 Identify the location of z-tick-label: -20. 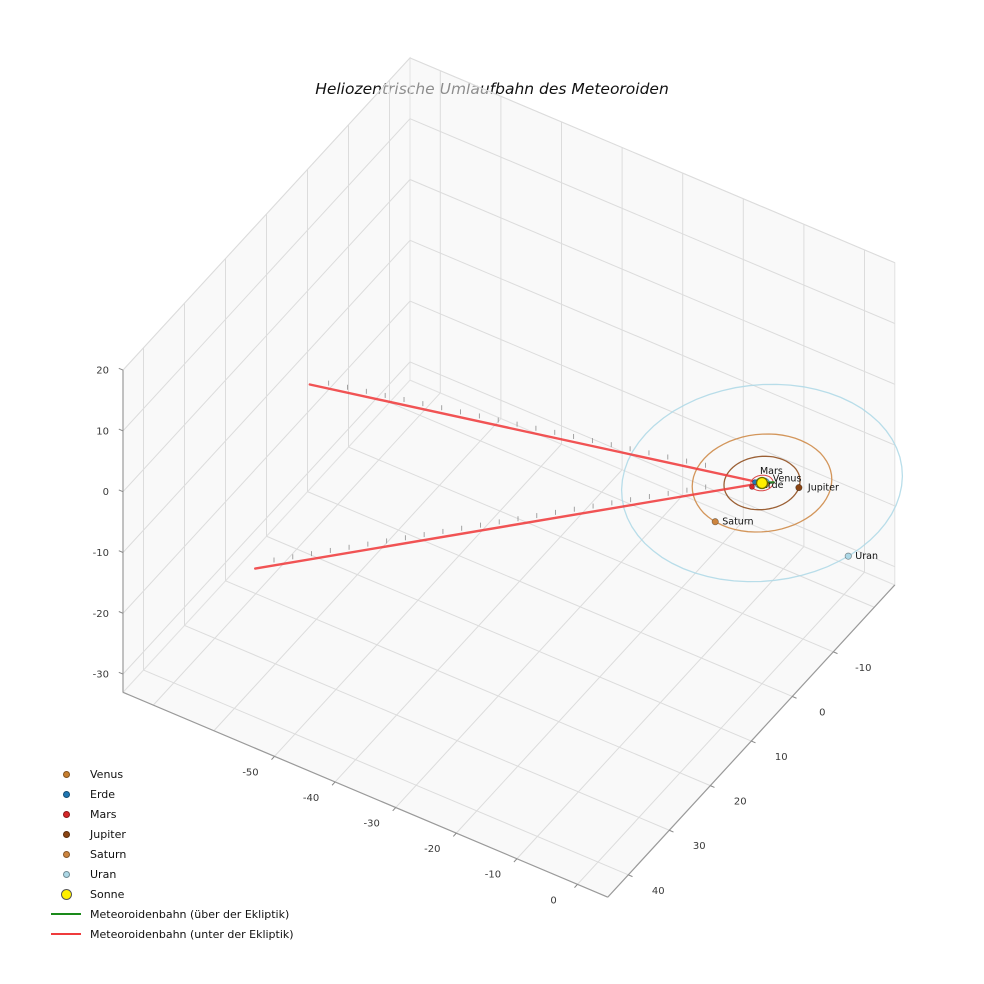
(101, 614).